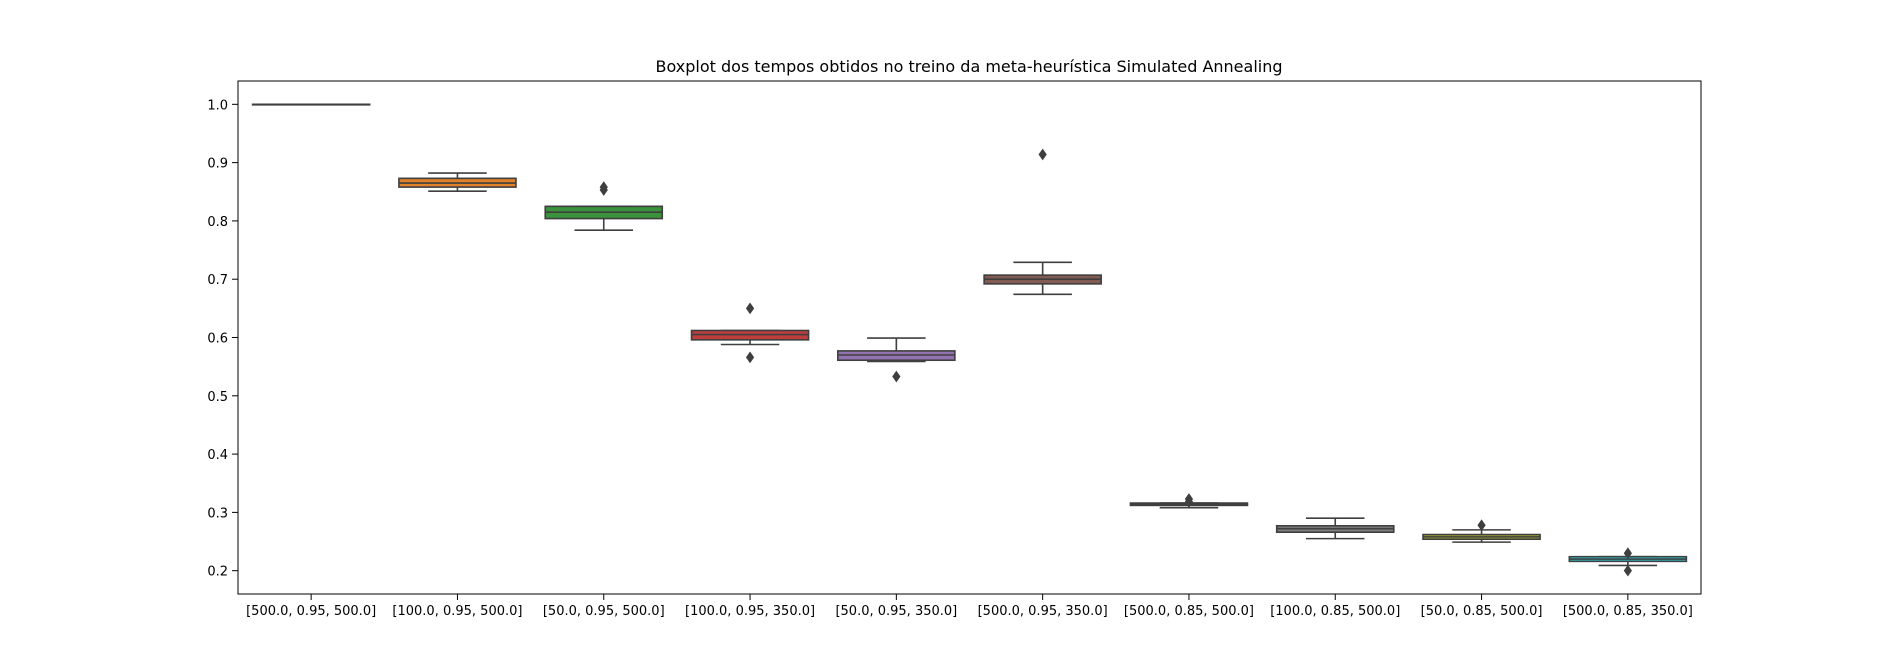 The image size is (1891, 666). I want to click on y-tick-label: 0.7, so click(217, 280).